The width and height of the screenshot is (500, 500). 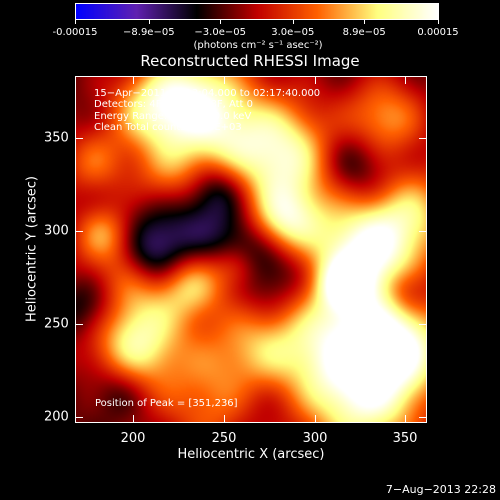 I want to click on colorbar-units: (photons cm⁻² s⁻¹ asec⁻²), so click(x=258, y=45).